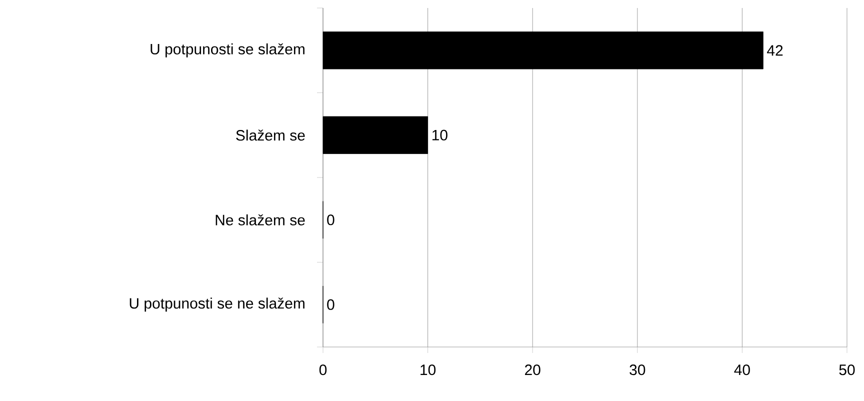 The image size is (864, 401). I want to click on y-tick-label: U potpunosti se ne slažem, so click(217, 305).